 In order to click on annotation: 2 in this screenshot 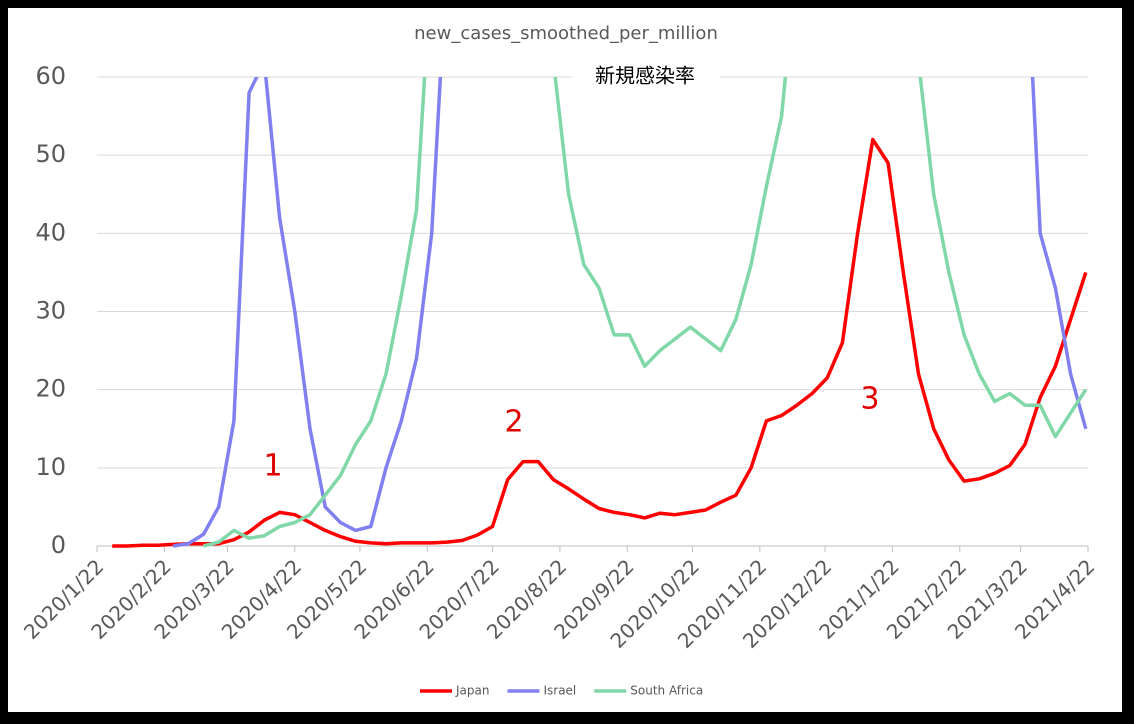, I will do `click(513, 422)`.